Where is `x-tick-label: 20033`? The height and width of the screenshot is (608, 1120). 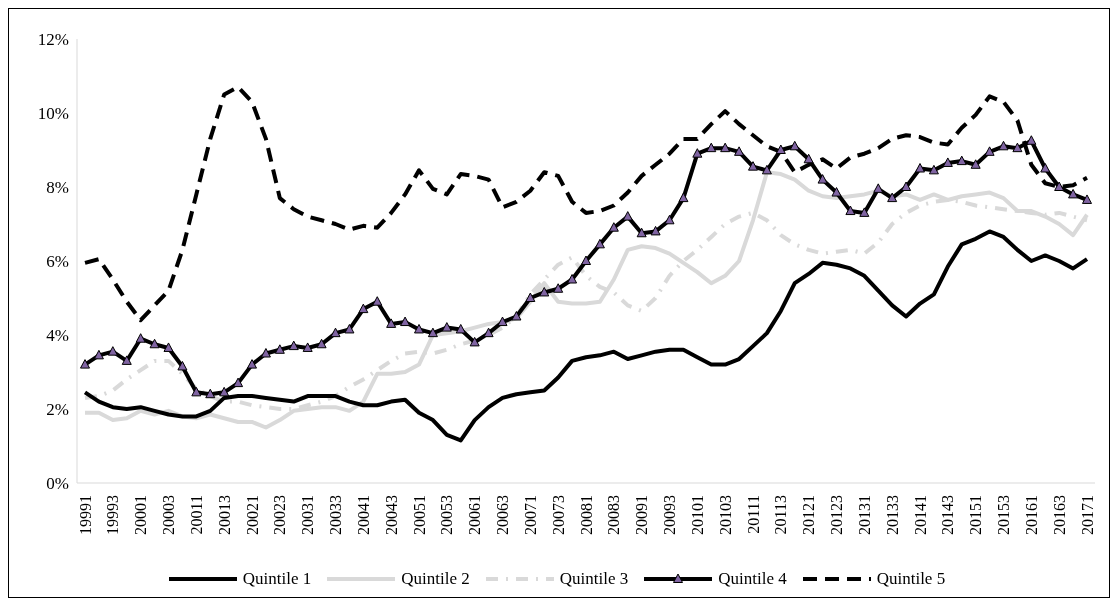 x-tick-label: 20033 is located at coordinates (335, 515).